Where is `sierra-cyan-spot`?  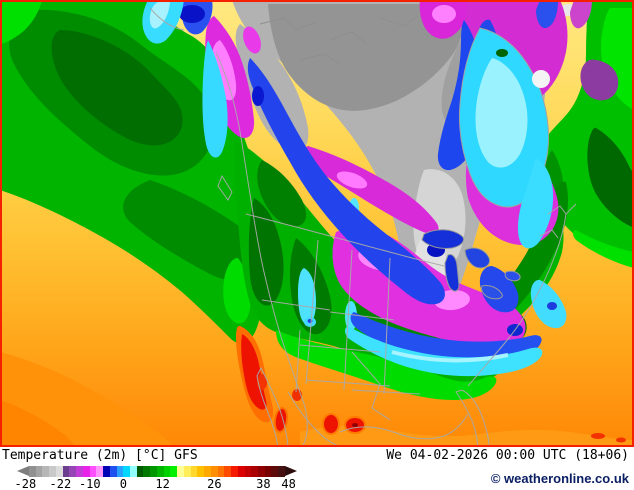
sierra-cyan-spot is located at coordinates (307, 296).